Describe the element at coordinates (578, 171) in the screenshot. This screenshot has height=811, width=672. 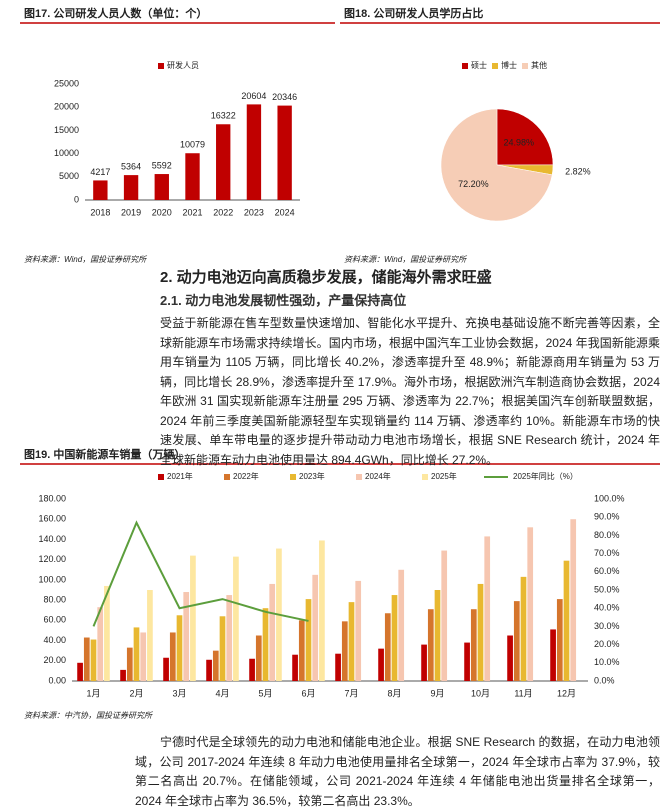
I see `data-label: 2.82%` at that location.